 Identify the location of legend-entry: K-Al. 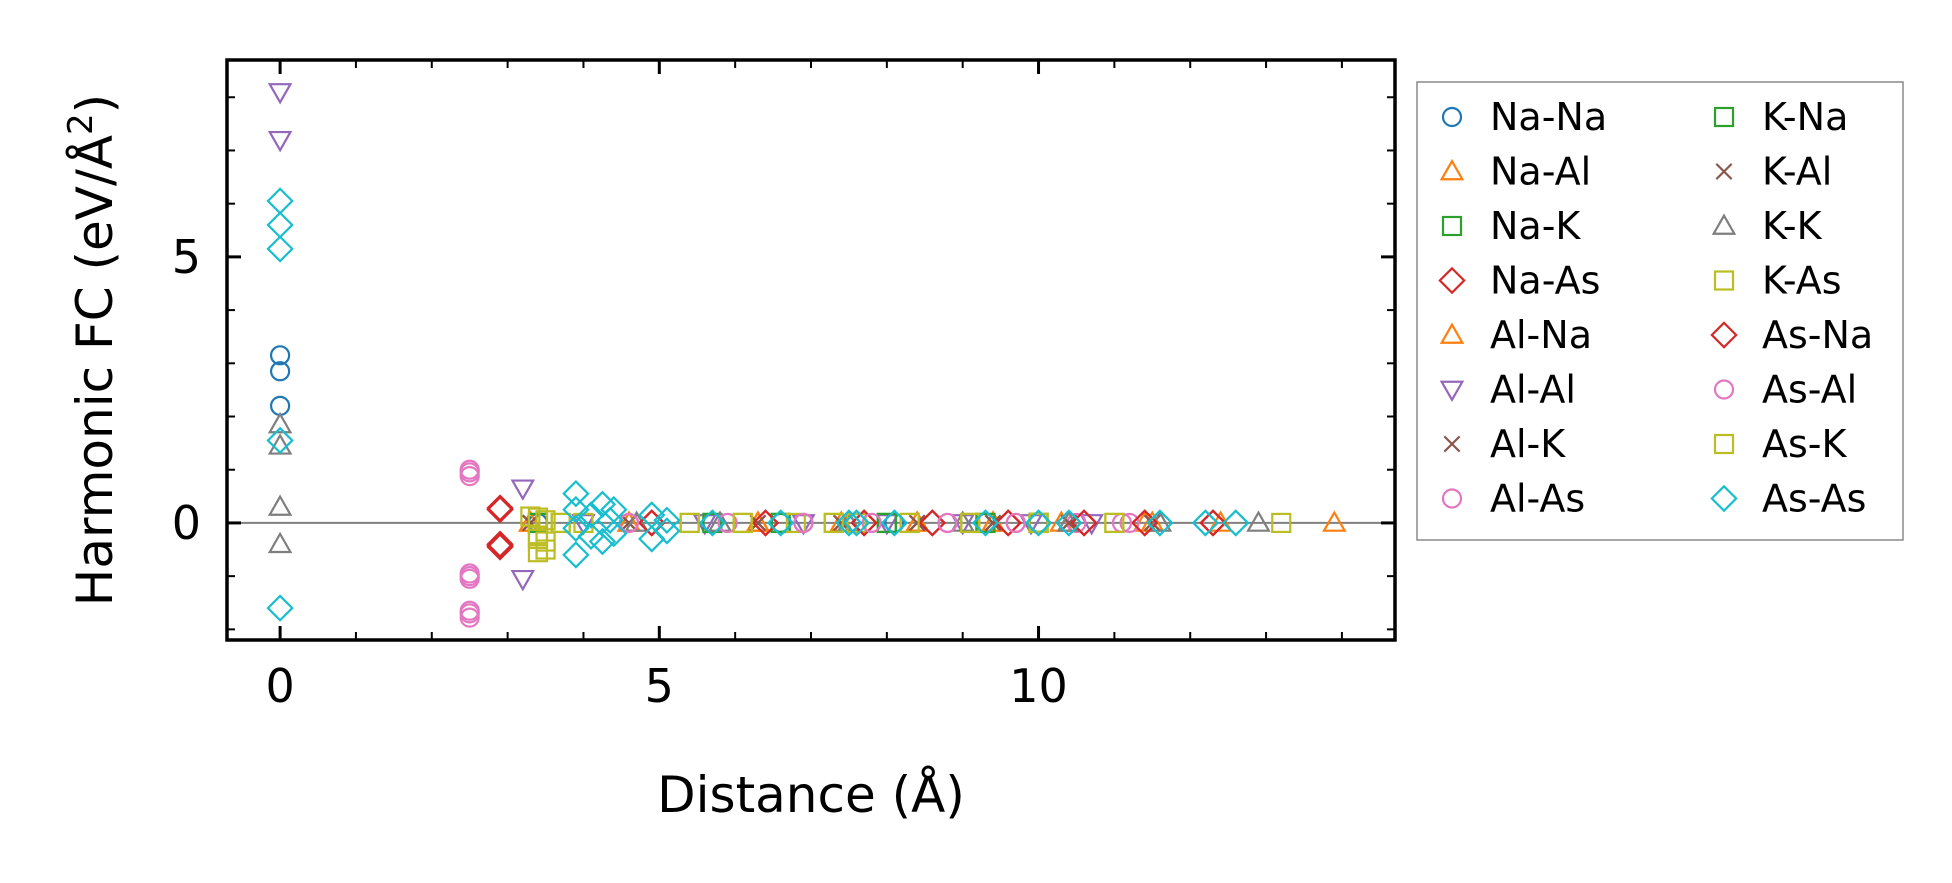
(1773, 172).